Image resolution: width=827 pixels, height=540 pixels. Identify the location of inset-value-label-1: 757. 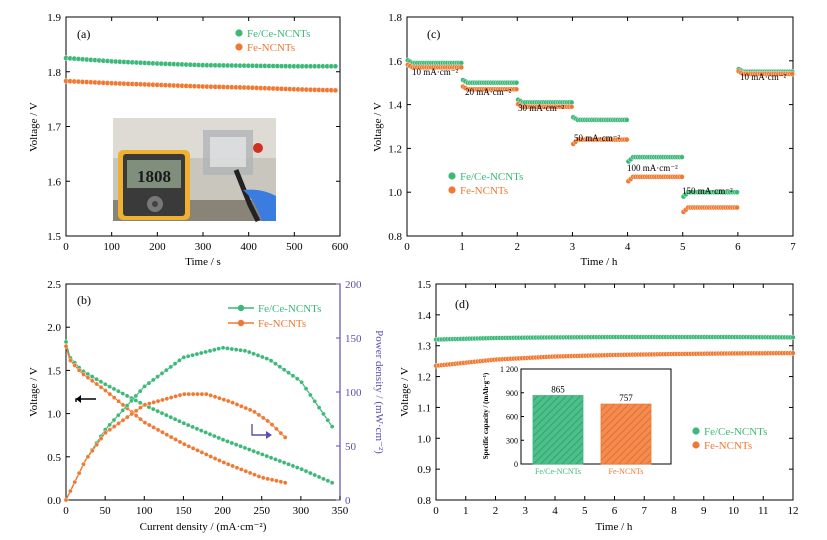
(626, 398).